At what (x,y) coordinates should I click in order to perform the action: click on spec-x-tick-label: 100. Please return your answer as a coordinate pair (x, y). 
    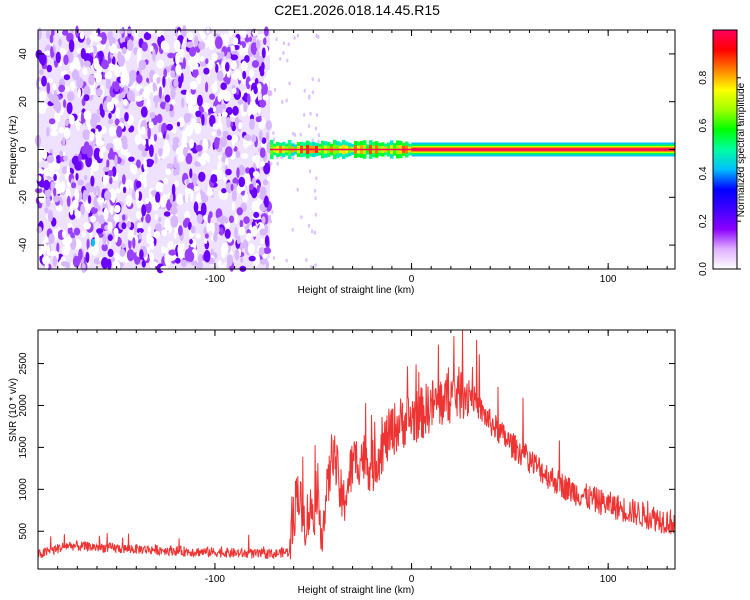
    Looking at the image, I should click on (608, 279).